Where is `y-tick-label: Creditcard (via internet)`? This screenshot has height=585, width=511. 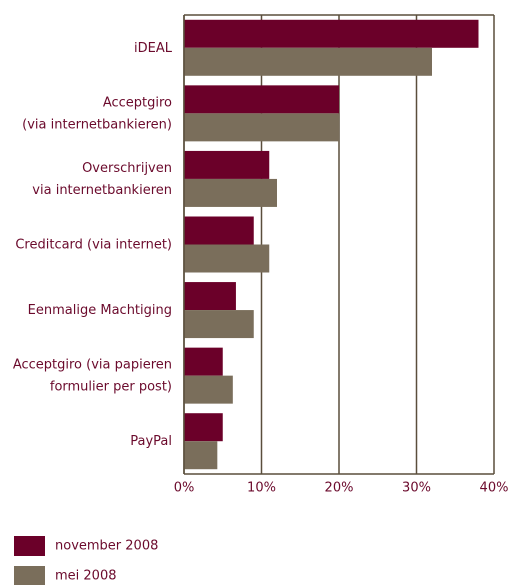
y-tick-label: Creditcard (via internet) is located at coordinates (93, 244).